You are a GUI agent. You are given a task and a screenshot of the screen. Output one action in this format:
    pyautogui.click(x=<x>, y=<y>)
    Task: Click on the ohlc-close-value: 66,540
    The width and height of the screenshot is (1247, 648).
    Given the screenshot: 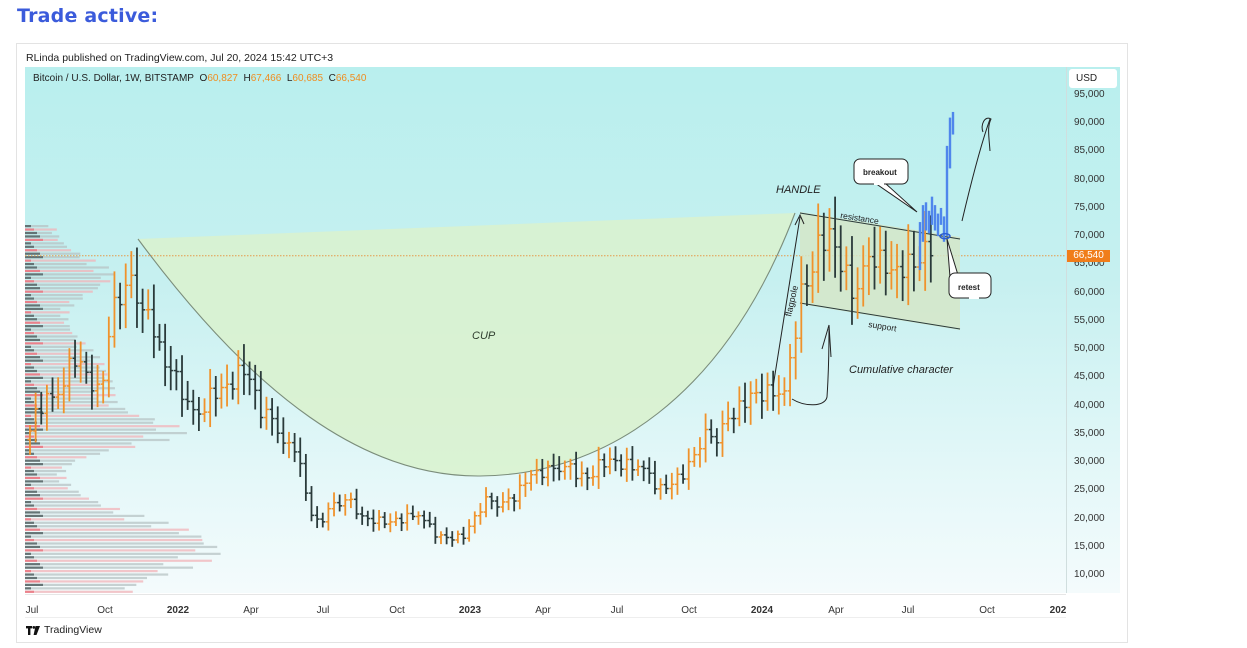 What is the action you would take?
    pyautogui.click(x=351, y=78)
    